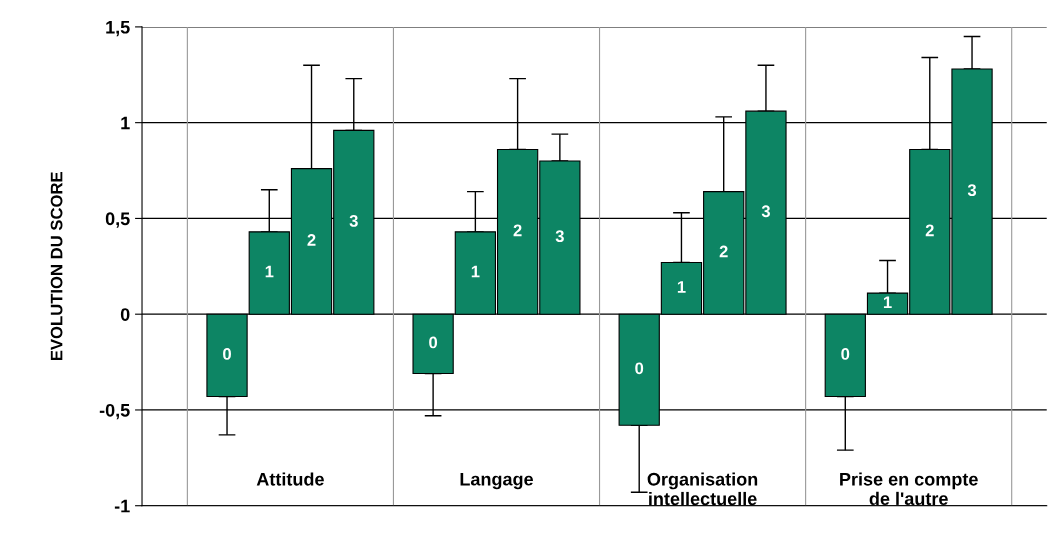 Image resolution: width=1052 pixels, height=538 pixels. What do you see at coordinates (125, 314) in the screenshot?
I see `y-tick-label: 0` at bounding box center [125, 314].